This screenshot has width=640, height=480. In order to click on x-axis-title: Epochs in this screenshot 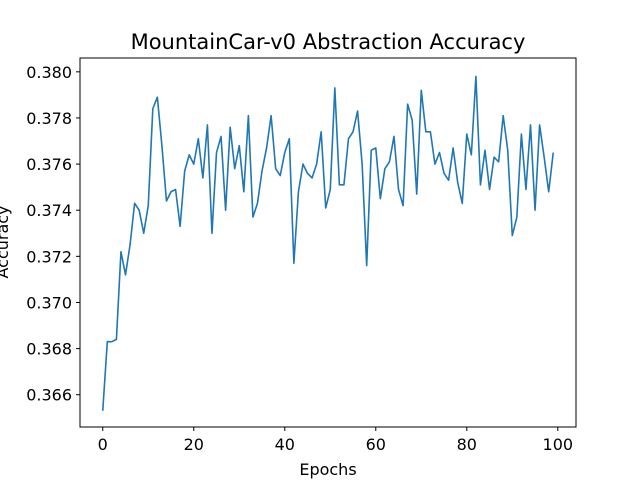, I will do `click(327, 469)`.